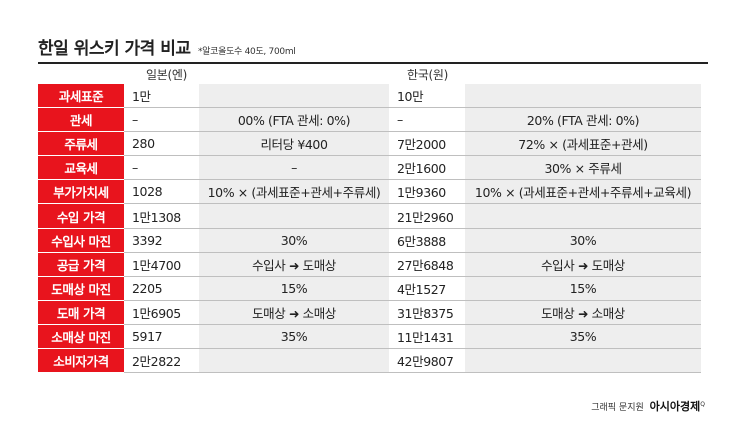 This screenshot has height=427, width=745. What do you see at coordinates (81, 192) in the screenshot?
I see `row-label: 부가가치세` at bounding box center [81, 192].